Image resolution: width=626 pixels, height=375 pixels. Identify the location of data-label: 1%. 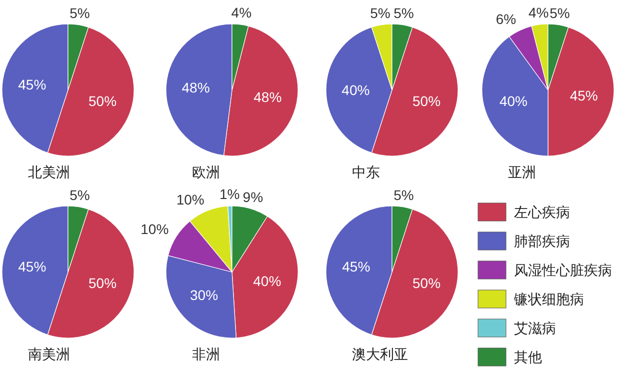
(230, 194).